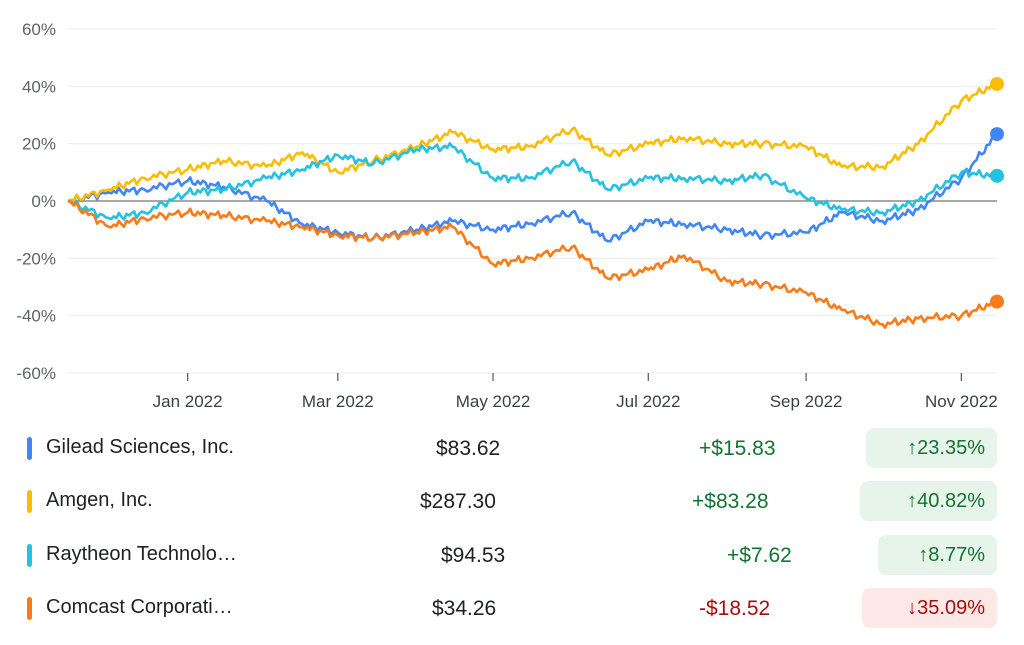  What do you see at coordinates (36, 316) in the screenshot?
I see `y-tick-label: -40%` at bounding box center [36, 316].